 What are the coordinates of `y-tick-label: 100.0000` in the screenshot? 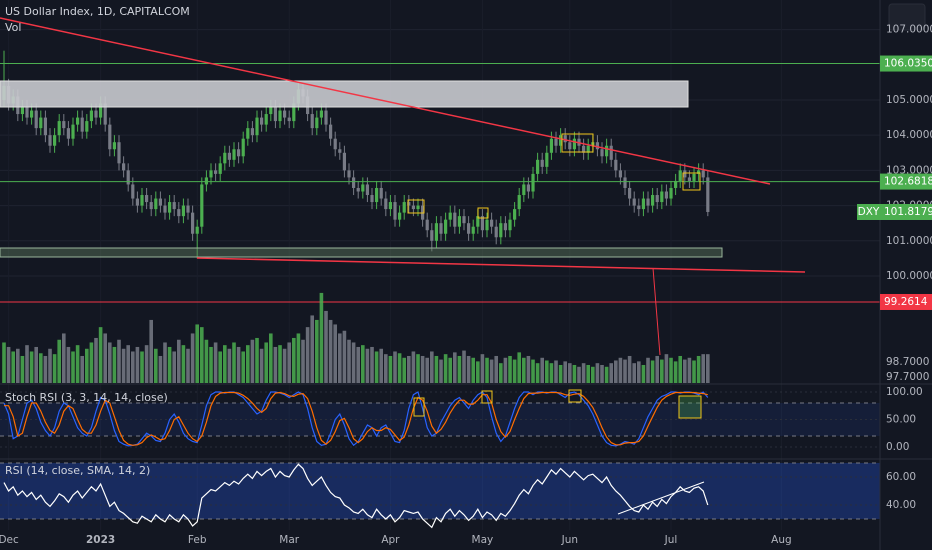 It's located at (909, 276).